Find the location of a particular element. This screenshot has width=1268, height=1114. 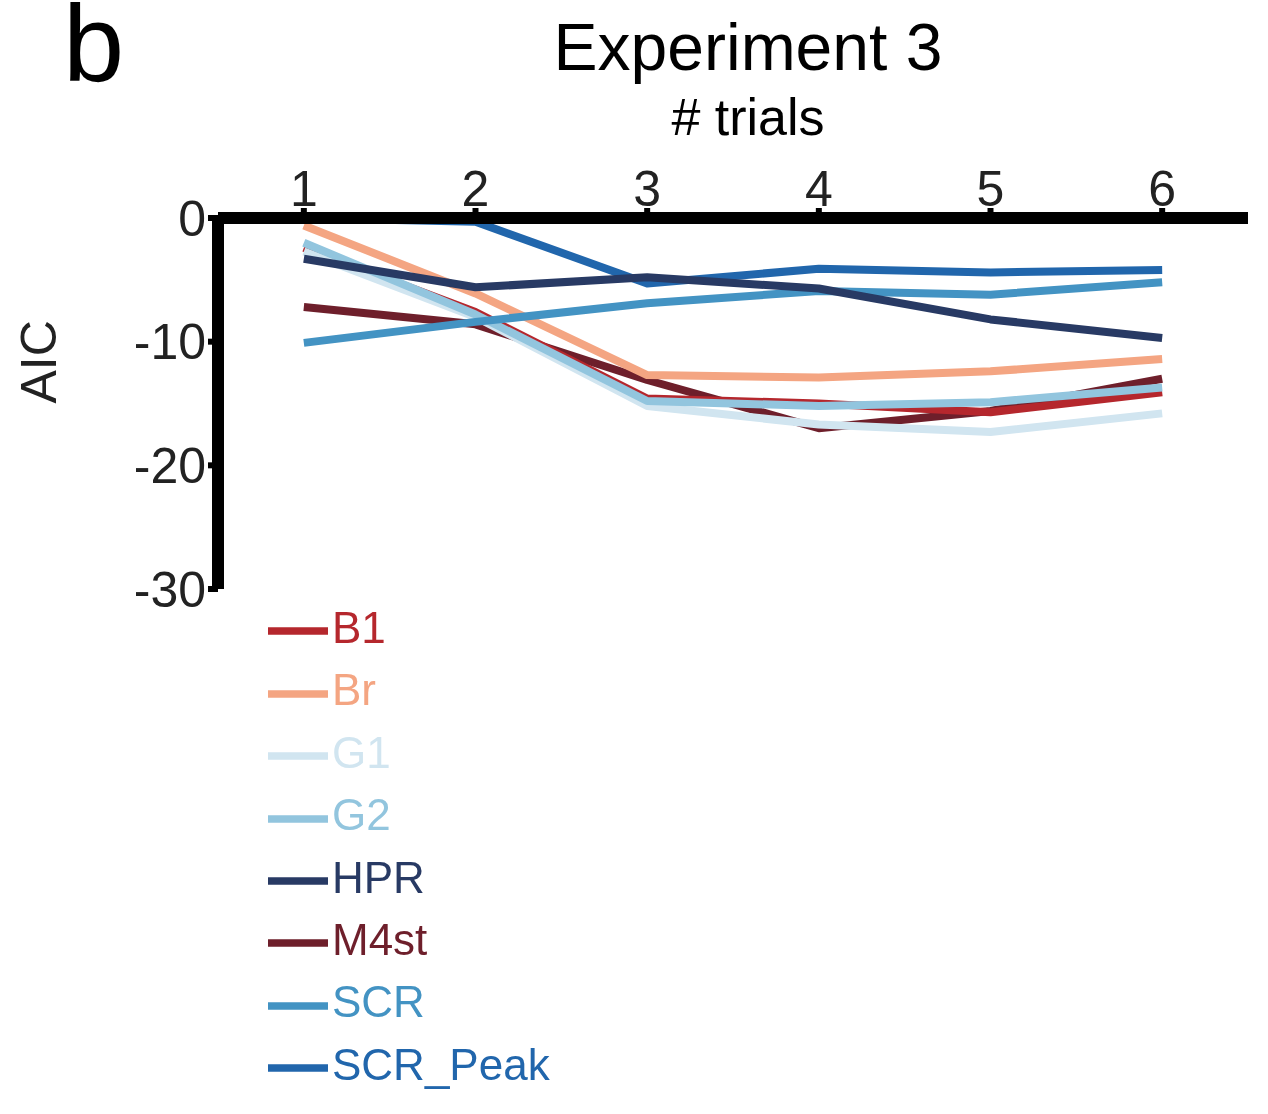

legend-label: G2 is located at coordinates (361, 815).